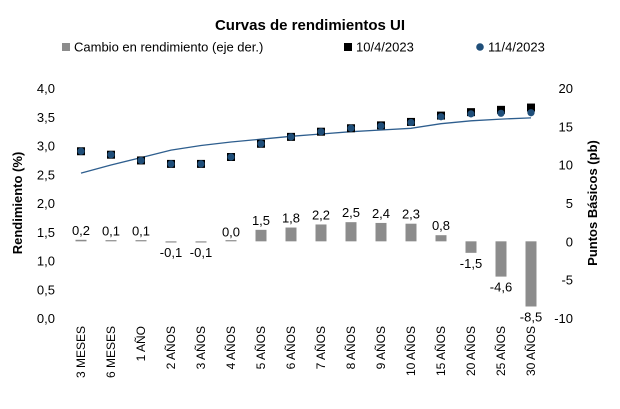 The image size is (620, 409). What do you see at coordinates (46, 261) in the screenshot?
I see `y-left-tick-label: 1,0` at bounding box center [46, 261].